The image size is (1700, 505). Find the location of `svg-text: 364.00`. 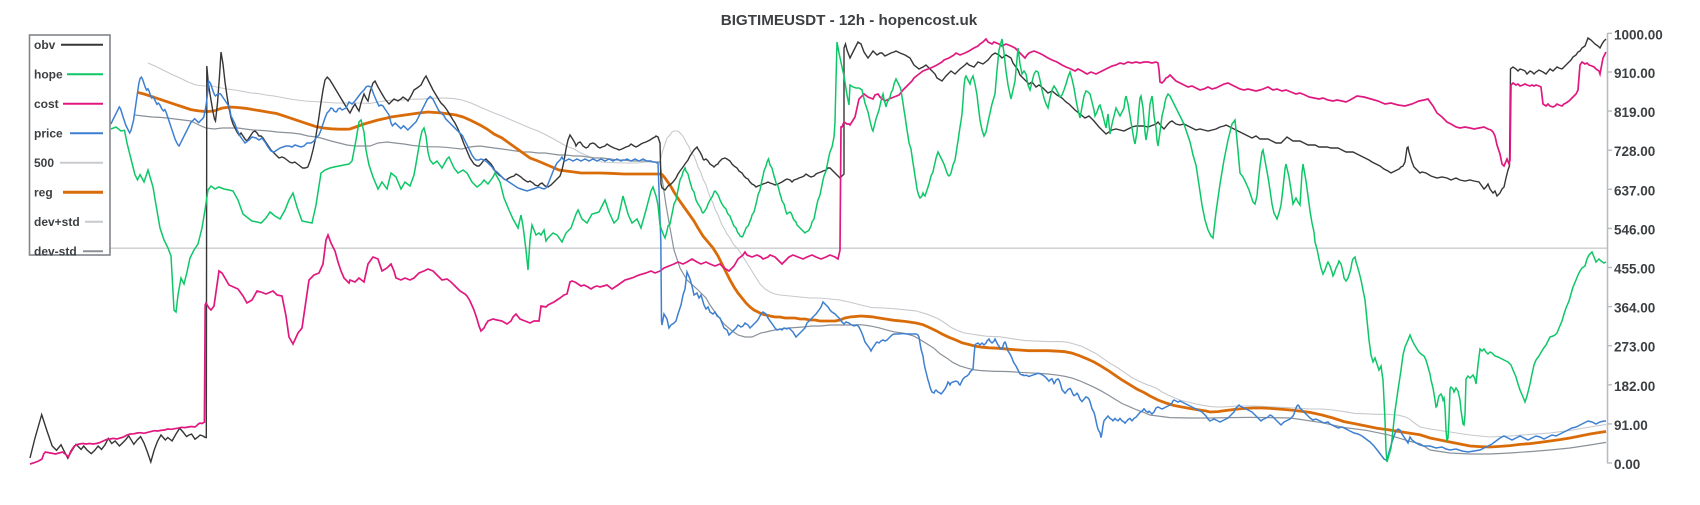

svg-text: 364.00 is located at coordinates (1634, 308).